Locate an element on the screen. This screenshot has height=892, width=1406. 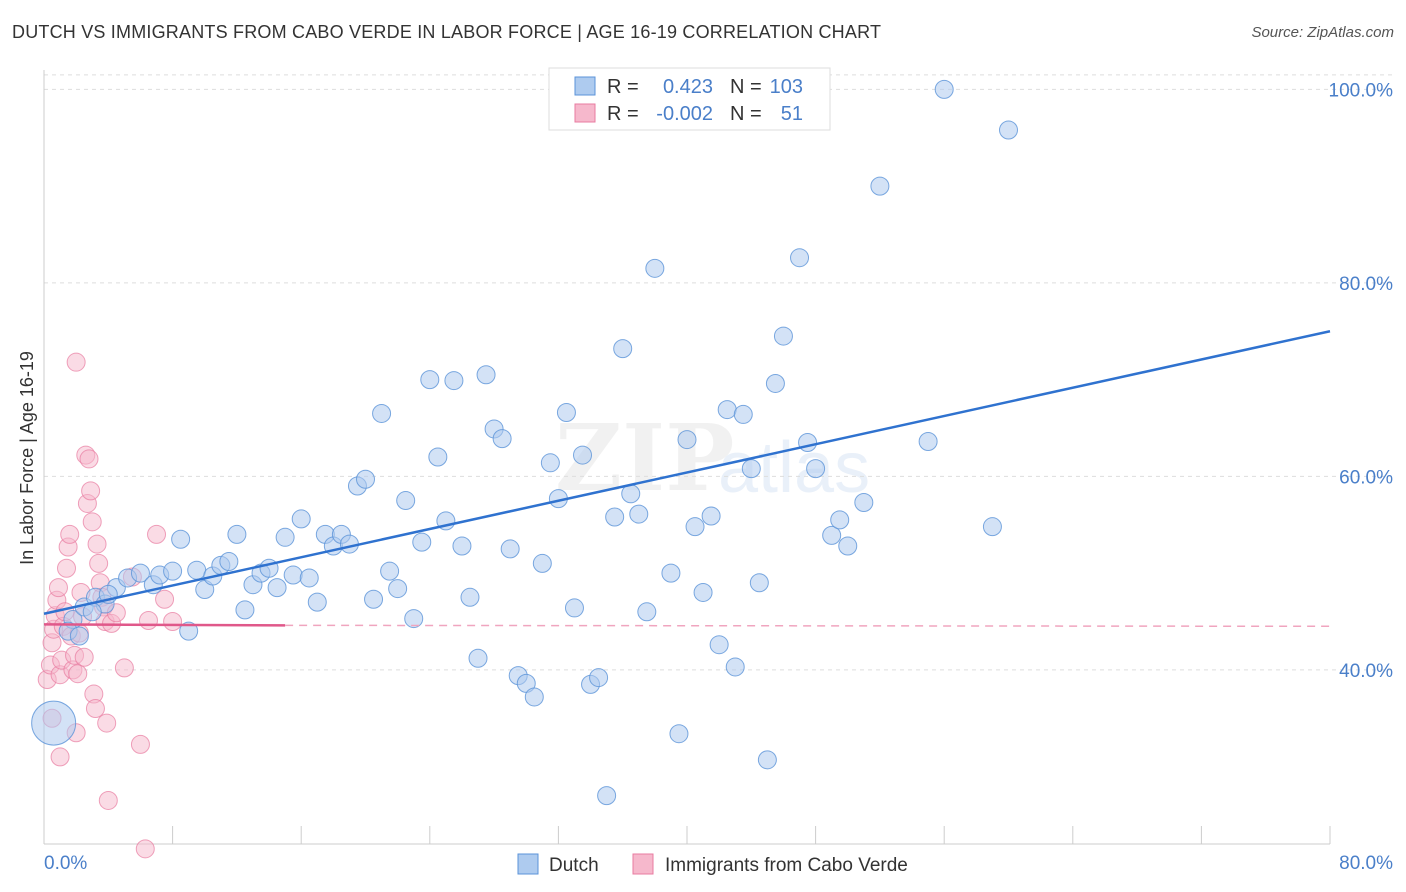
dutch-n-value: 103 is located at coordinates (786, 87).